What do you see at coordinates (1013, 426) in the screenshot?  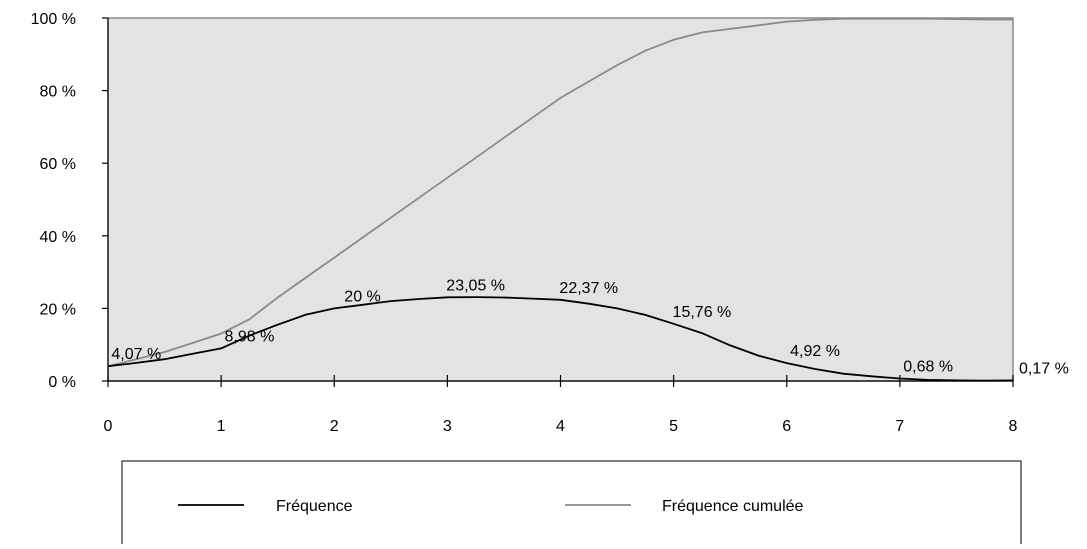 I see `x-tick-label: 8` at bounding box center [1013, 426].